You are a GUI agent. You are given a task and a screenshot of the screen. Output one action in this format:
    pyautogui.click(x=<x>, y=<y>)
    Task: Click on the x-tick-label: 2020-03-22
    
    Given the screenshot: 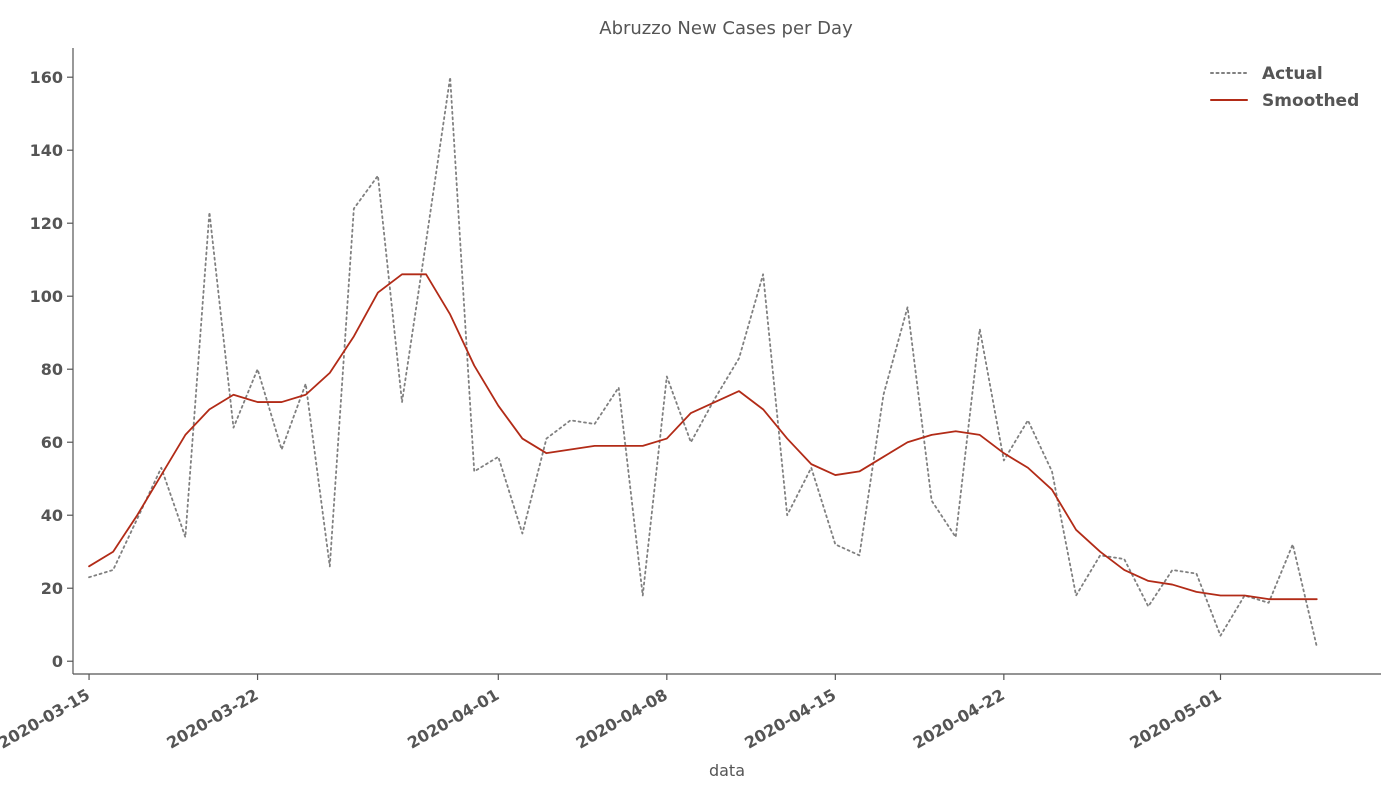 What is the action you would take?
    pyautogui.click(x=212, y=719)
    